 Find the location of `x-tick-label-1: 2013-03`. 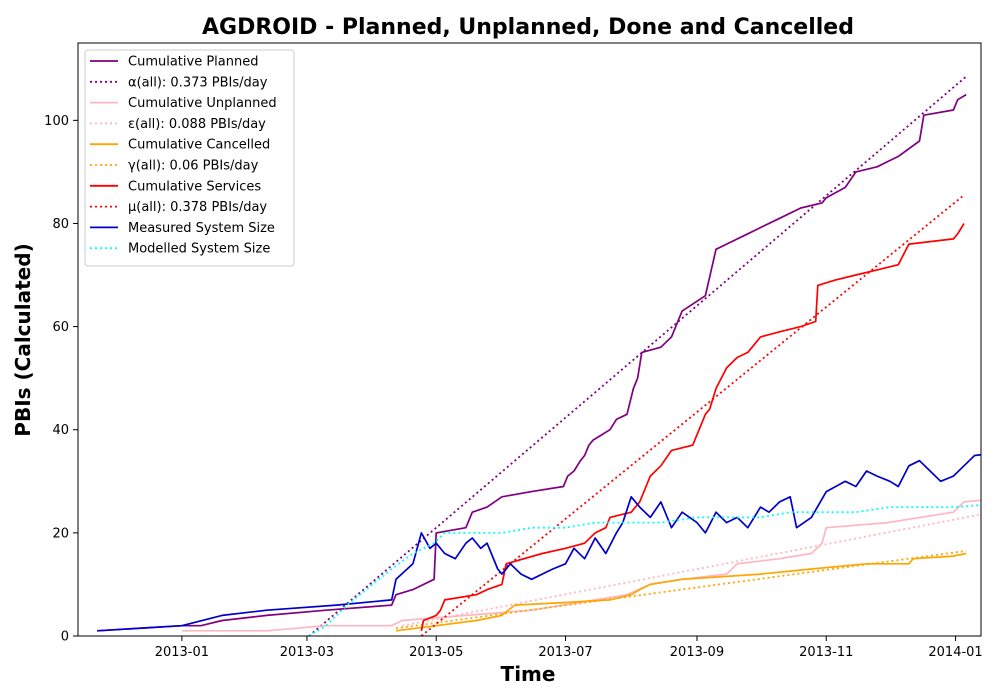

x-tick-label-1: 2013-03 is located at coordinates (307, 652).